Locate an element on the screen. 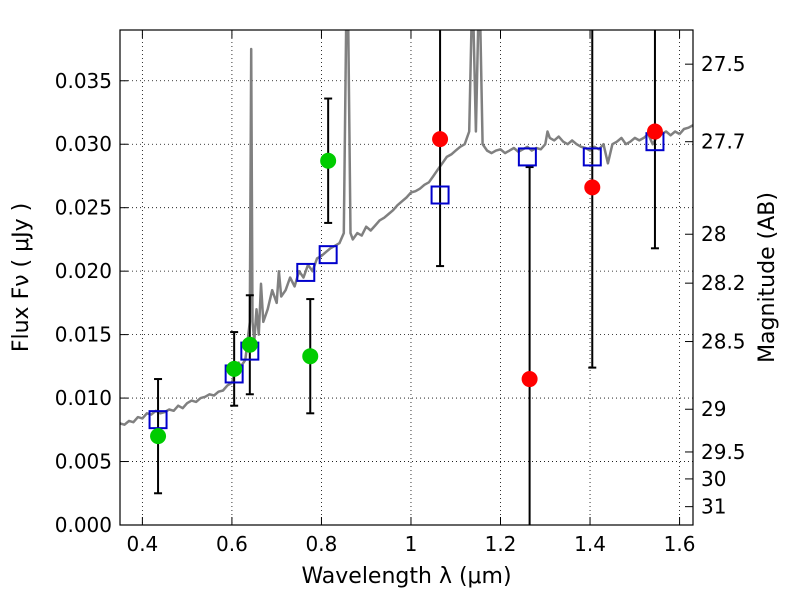  x-tick-label: 1.6 is located at coordinates (680, 544).